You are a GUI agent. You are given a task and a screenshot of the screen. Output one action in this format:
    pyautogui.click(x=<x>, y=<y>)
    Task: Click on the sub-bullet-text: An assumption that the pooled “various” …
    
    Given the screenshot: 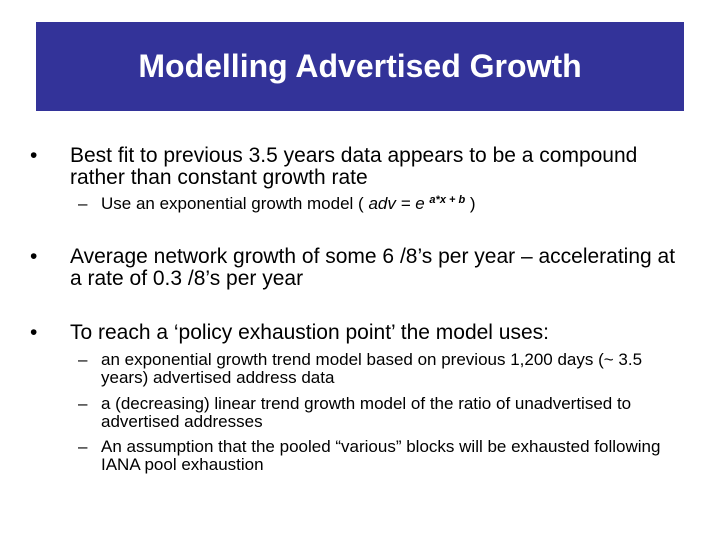 What is the action you would take?
    pyautogui.click(x=381, y=455)
    